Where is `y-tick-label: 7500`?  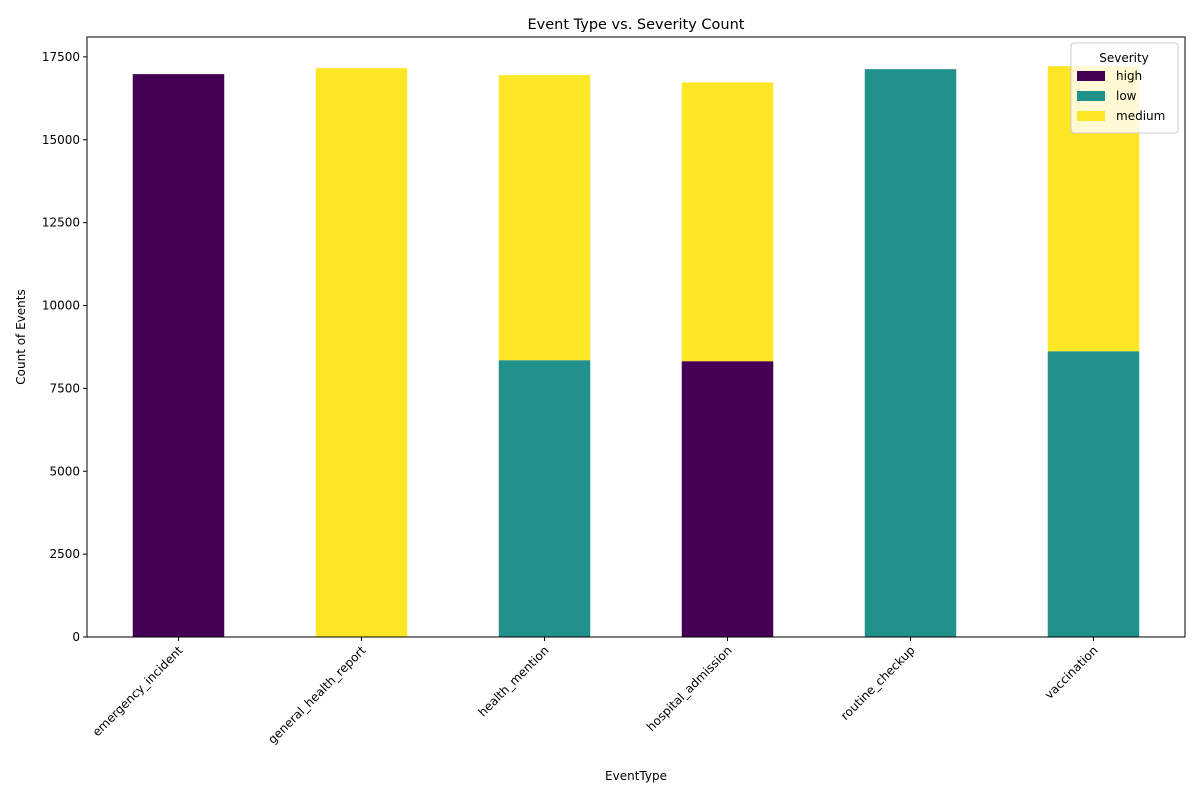 y-tick-label: 7500 is located at coordinates (64, 388).